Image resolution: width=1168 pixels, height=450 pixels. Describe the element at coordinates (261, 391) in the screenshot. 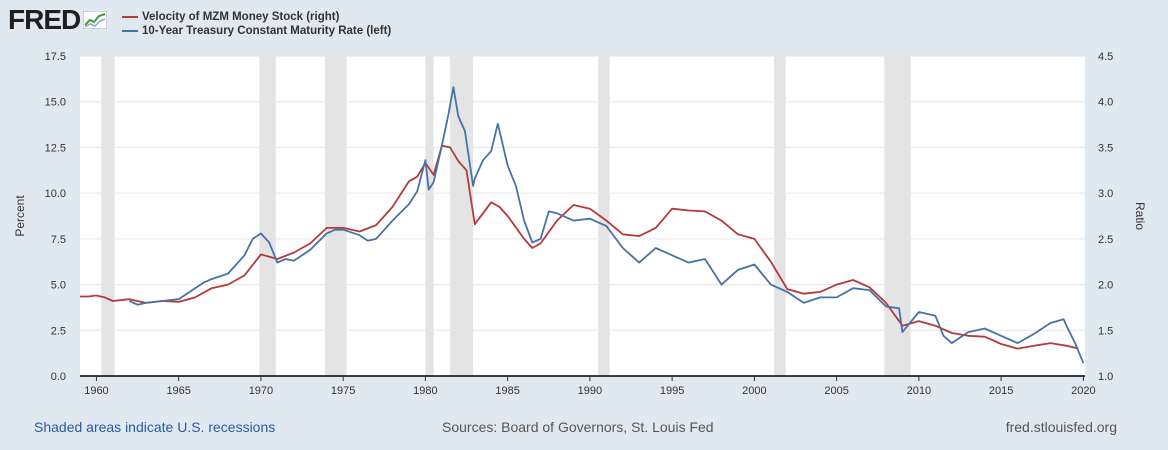

I see `x-tick-label: 1970` at that location.